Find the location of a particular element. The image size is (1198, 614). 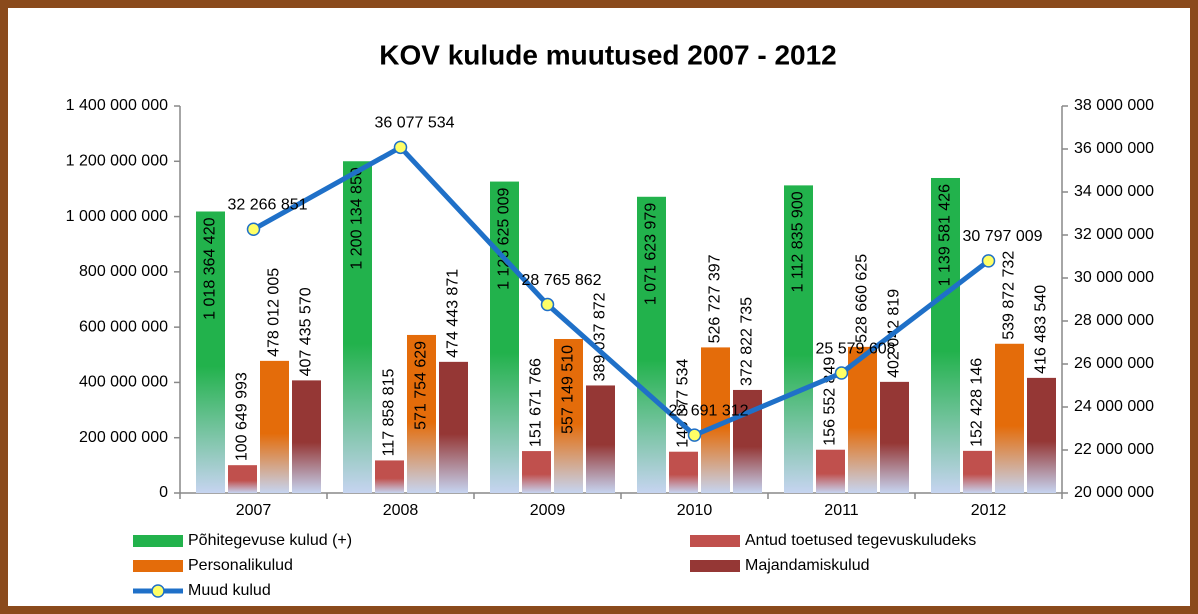

legend-label: Majandamiskulud is located at coordinates (807, 565).